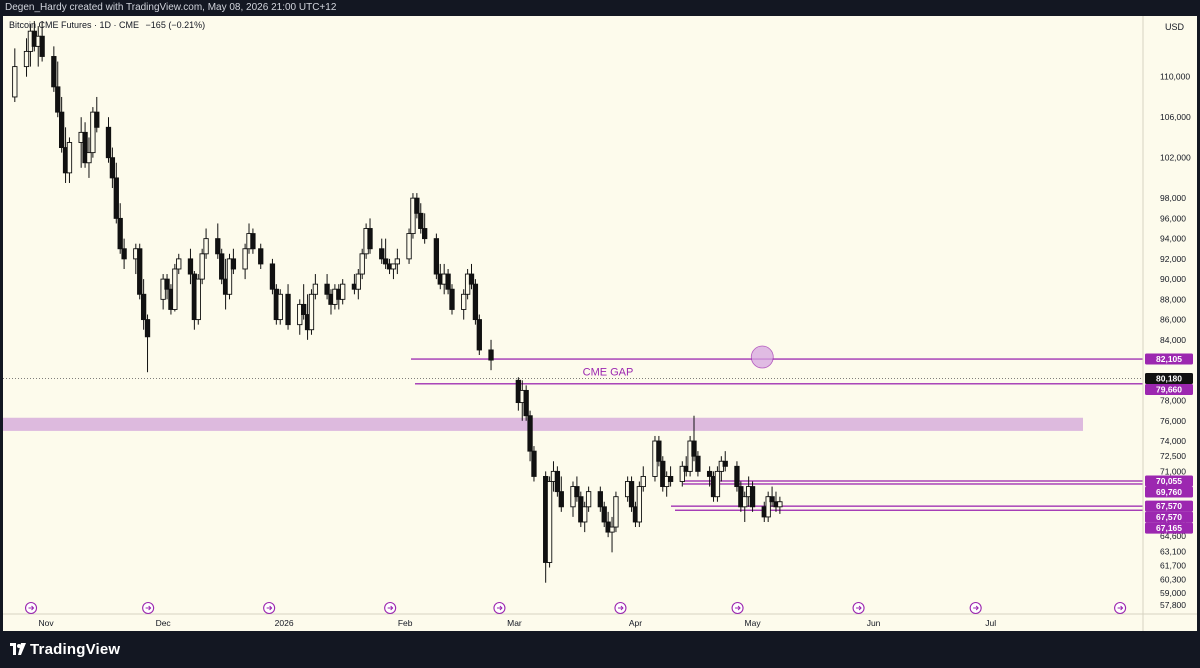  Describe the element at coordinates (1169, 492) in the screenshot. I see `price-label-text: 69,760` at that location.